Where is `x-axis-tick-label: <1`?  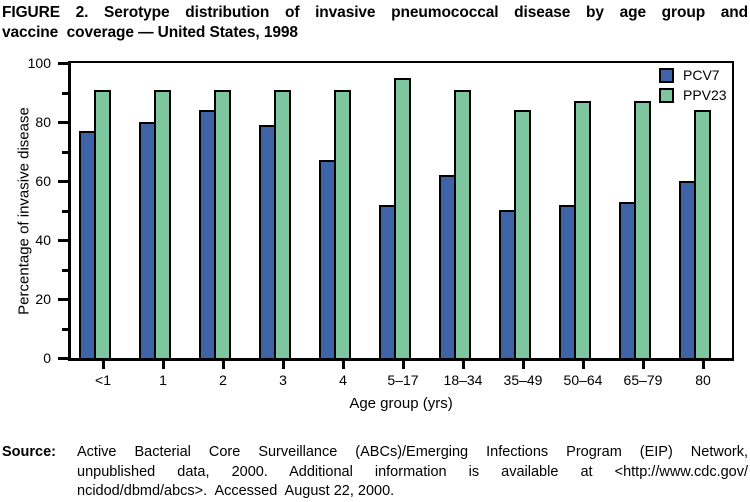 x-axis-tick-label: <1 is located at coordinates (103, 380).